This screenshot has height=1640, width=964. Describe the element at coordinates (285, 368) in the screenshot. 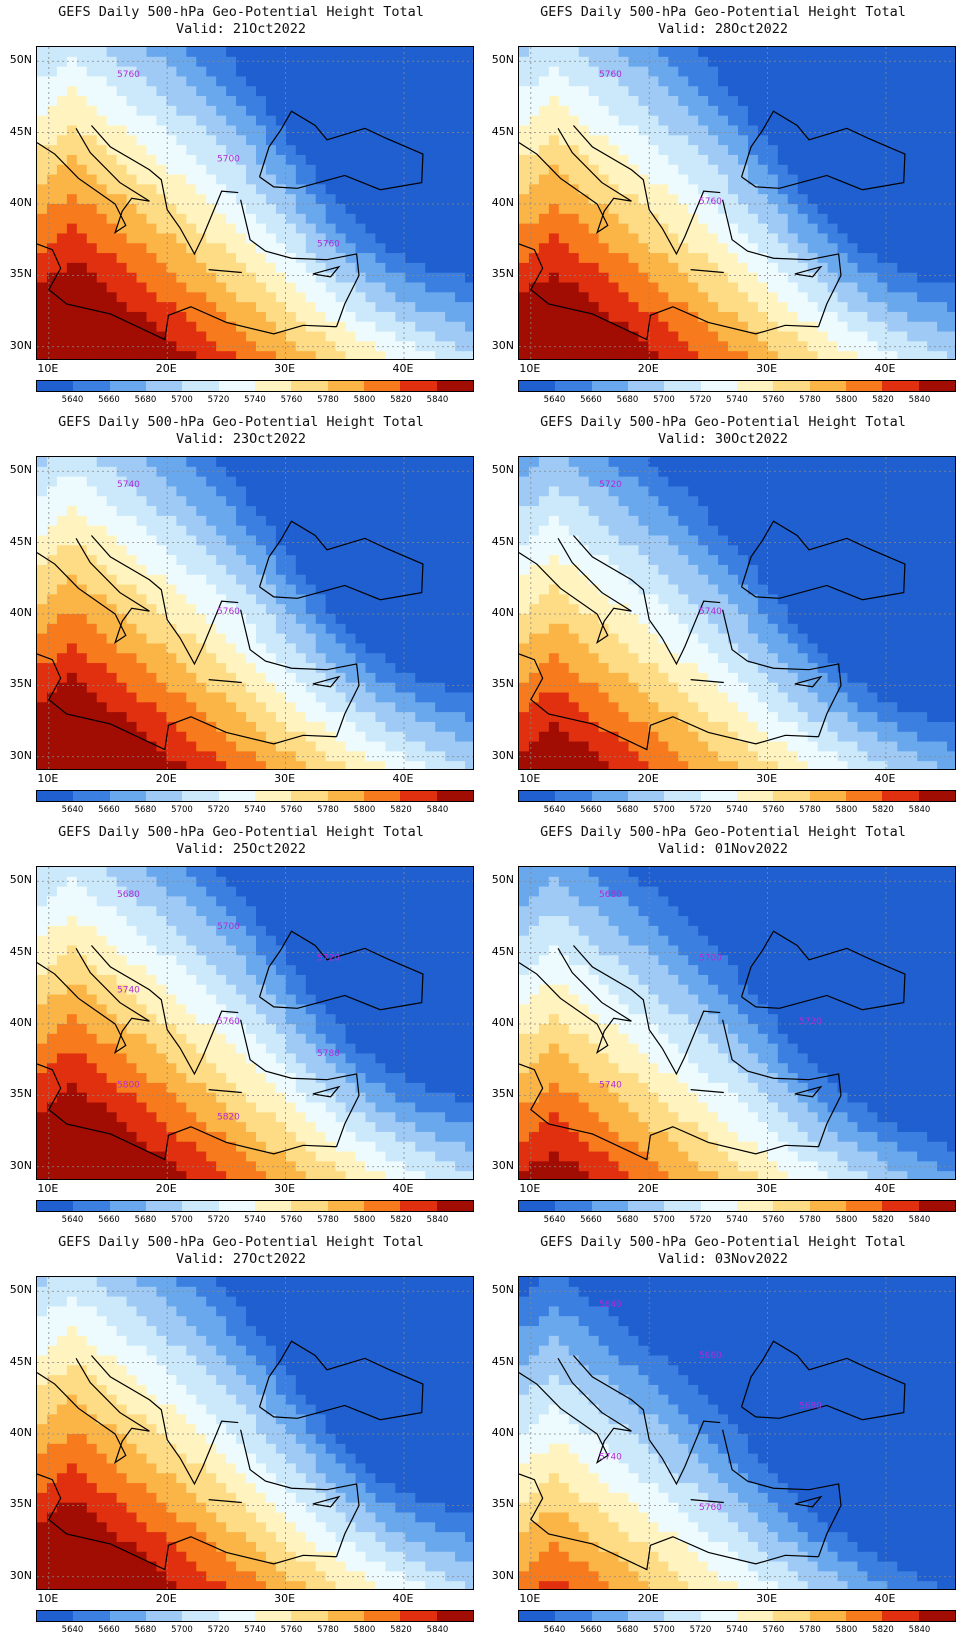

I see `longitude-tick-label: 30E` at that location.